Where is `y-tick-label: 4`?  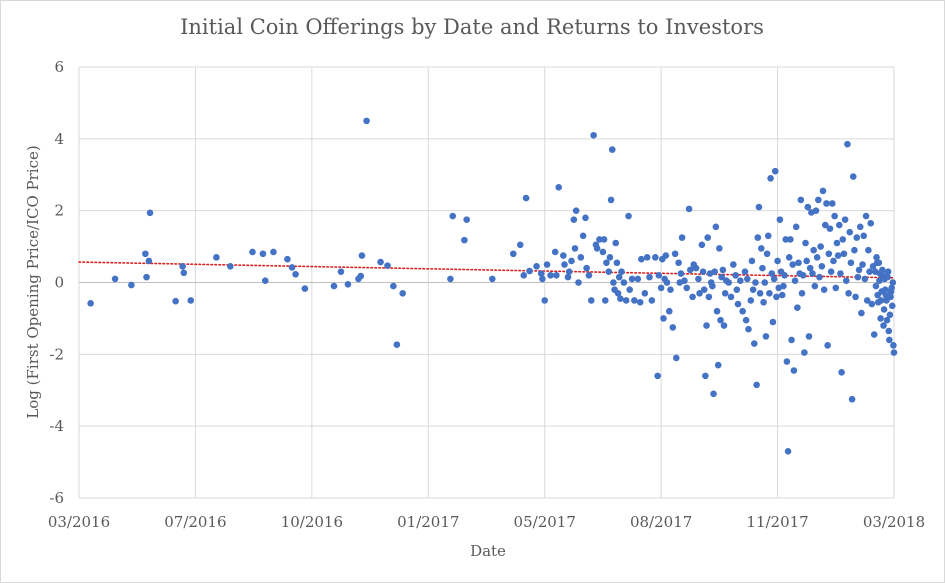
y-tick-label: 4 is located at coordinates (59, 139).